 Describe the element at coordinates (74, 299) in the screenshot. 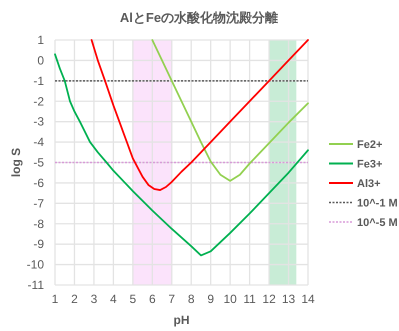

I see `x-tick-label: 2` at that location.